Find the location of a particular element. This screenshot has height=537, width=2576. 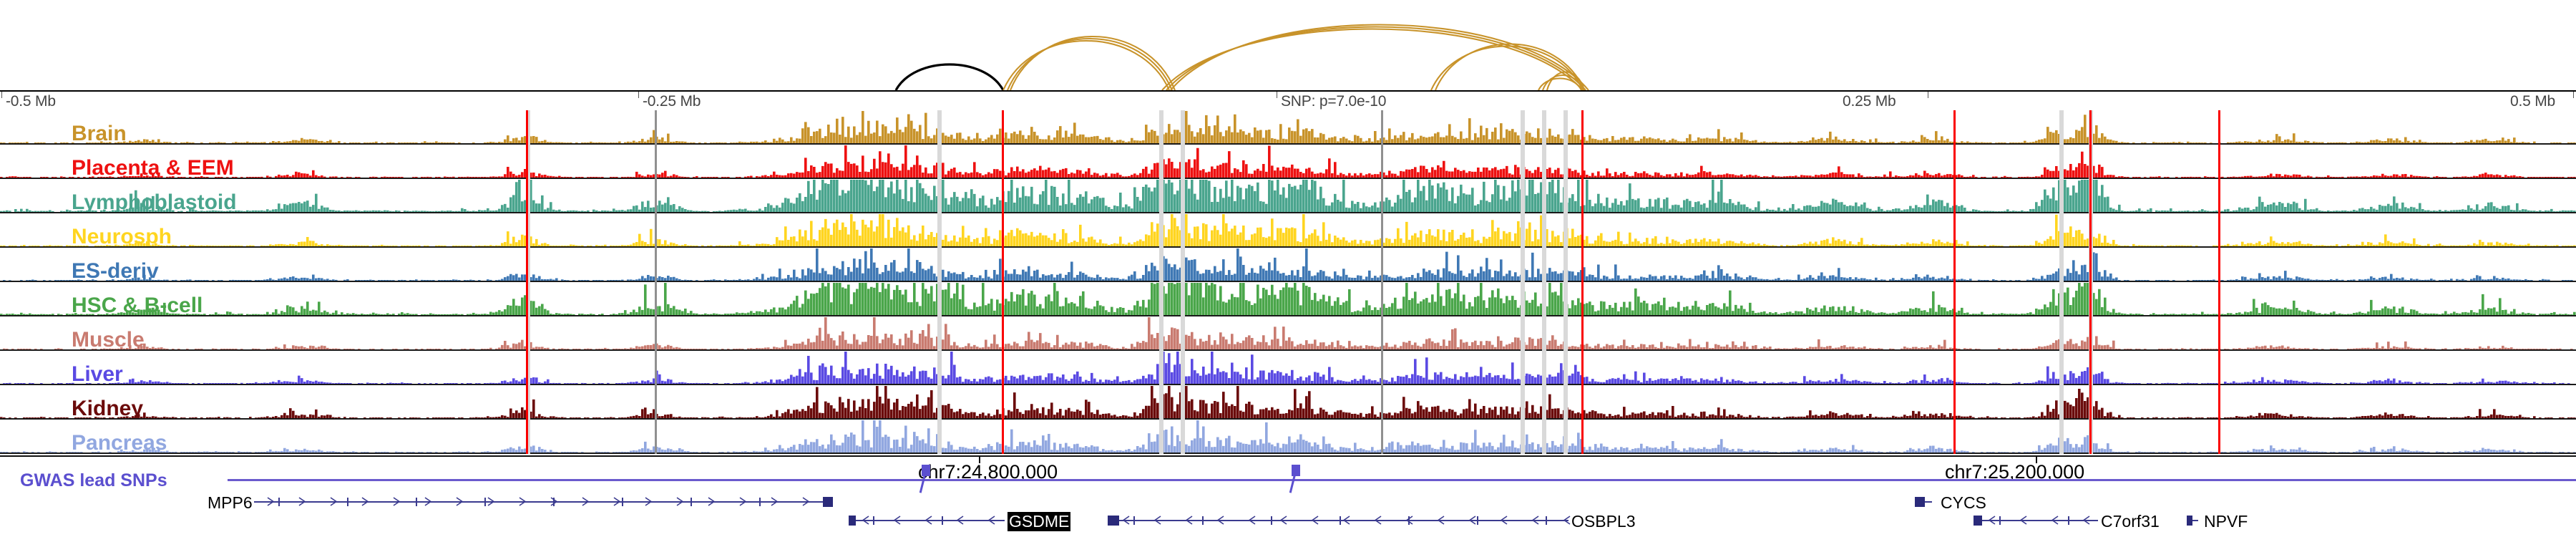

gene-gsdme: GSDME is located at coordinates (1288, 521).